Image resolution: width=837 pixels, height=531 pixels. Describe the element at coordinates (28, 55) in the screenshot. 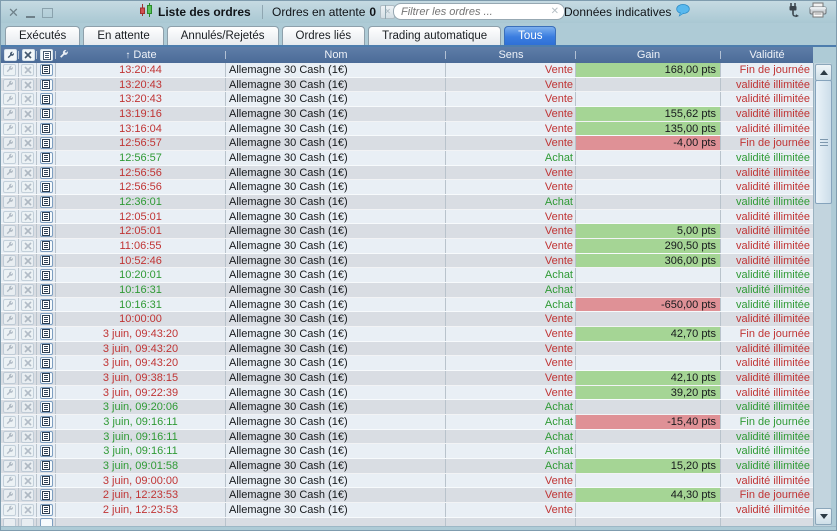

I see `header-cancel-column` at that location.